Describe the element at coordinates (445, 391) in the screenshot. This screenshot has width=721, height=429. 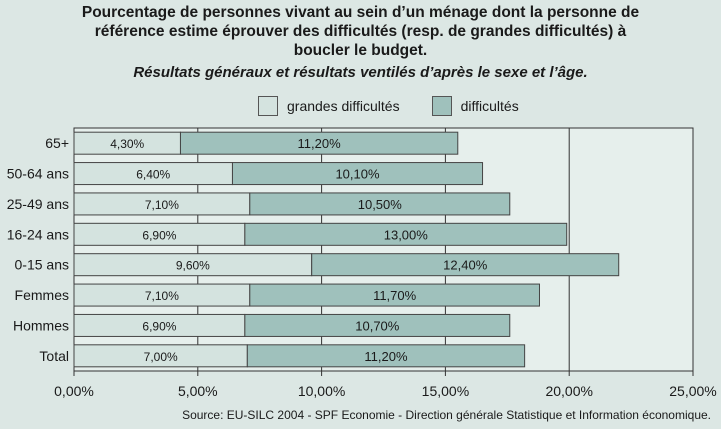
I see `x-tick-label: 15,00%` at that location.